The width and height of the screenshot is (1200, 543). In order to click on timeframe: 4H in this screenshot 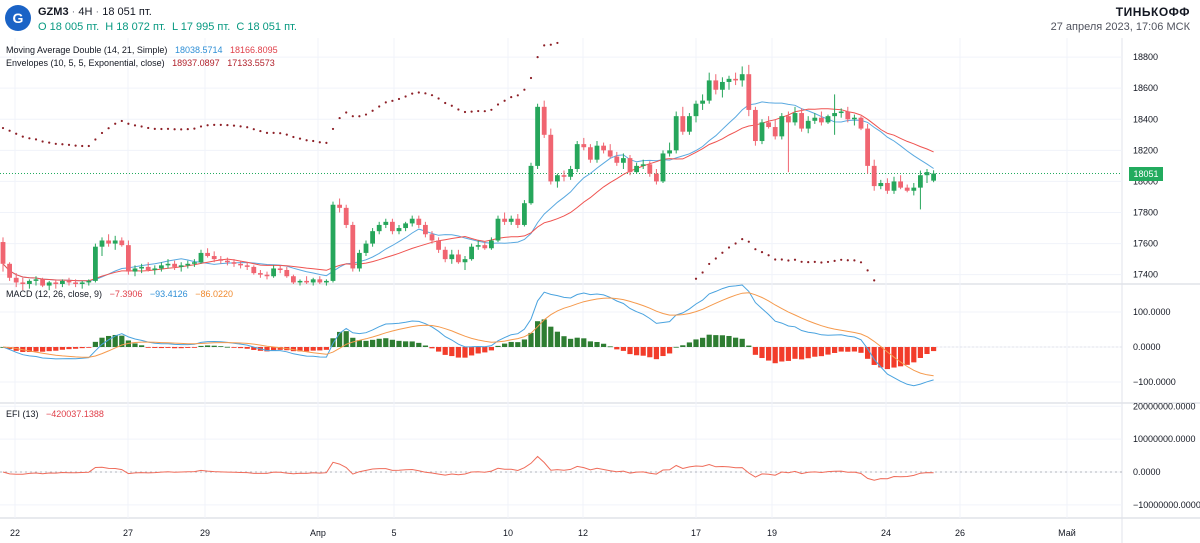, I will do `click(85, 12)`.